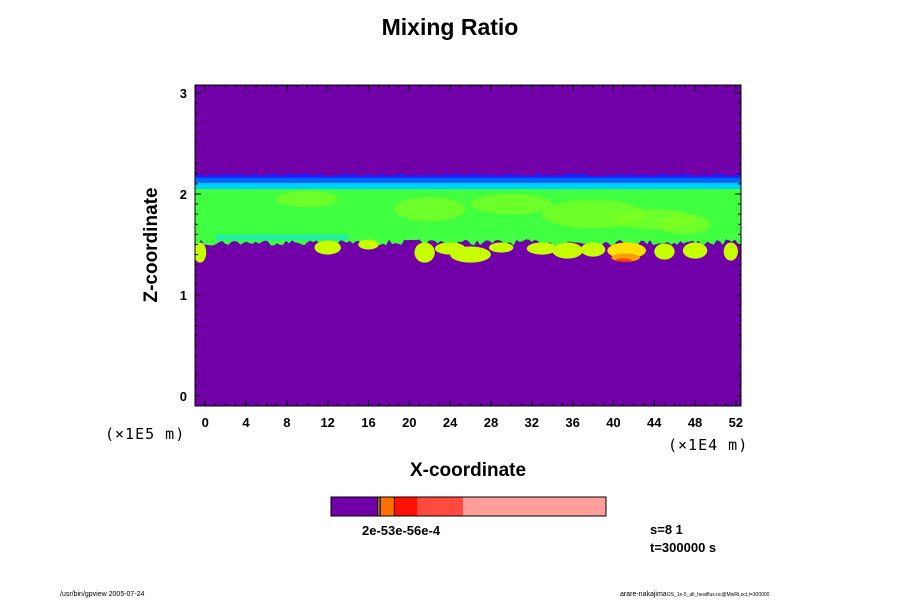 The width and height of the screenshot is (900, 600). Describe the element at coordinates (145, 434) in the screenshot. I see `y-unit-label: (×1E5 m)` at that location.